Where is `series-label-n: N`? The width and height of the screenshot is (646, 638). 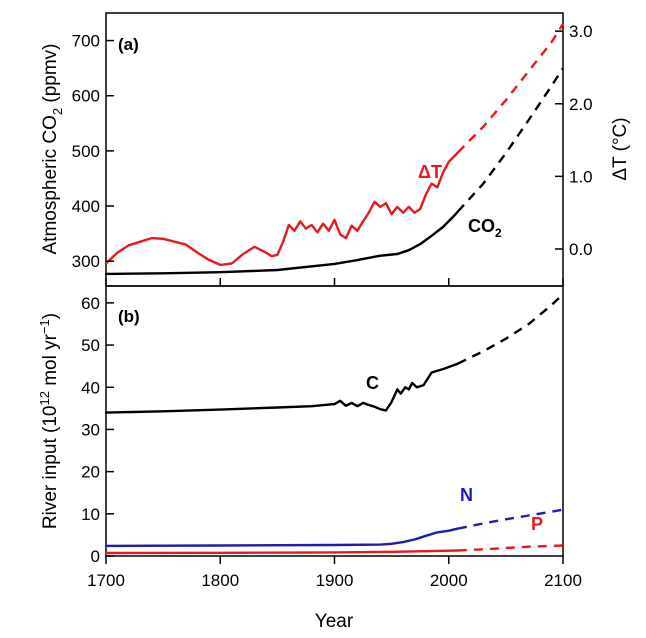
series-label-n: N is located at coordinates (466, 495).